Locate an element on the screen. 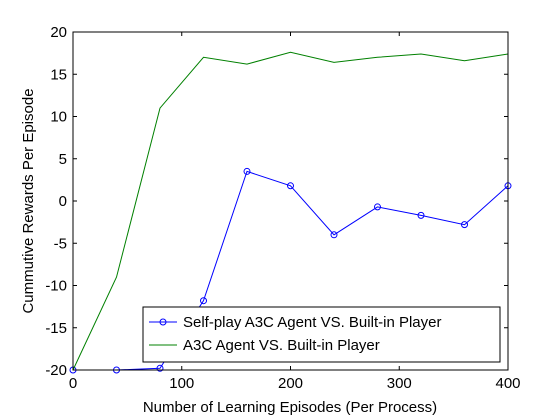 The image size is (560, 420). x-tick-label: 400 is located at coordinates (507, 383).